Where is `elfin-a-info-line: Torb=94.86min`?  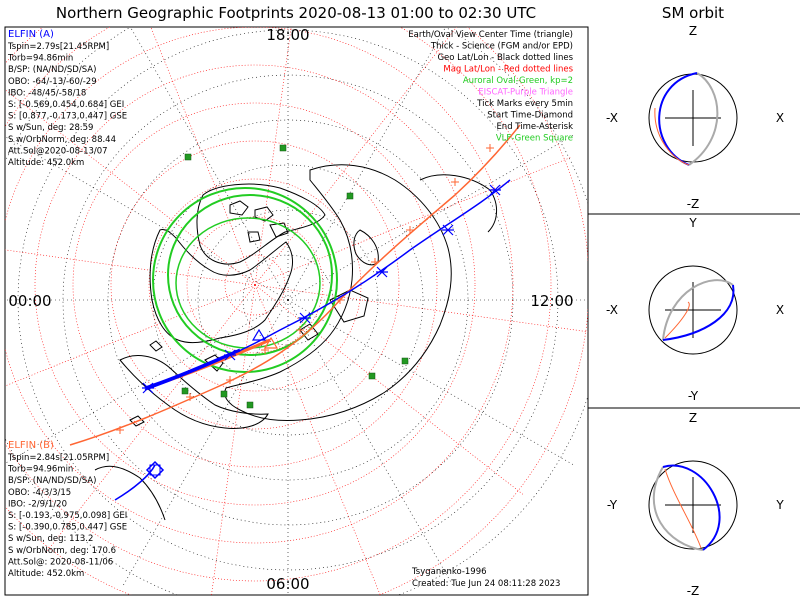
elfin-a-info-line: Torb=94.86min is located at coordinates (40, 59).